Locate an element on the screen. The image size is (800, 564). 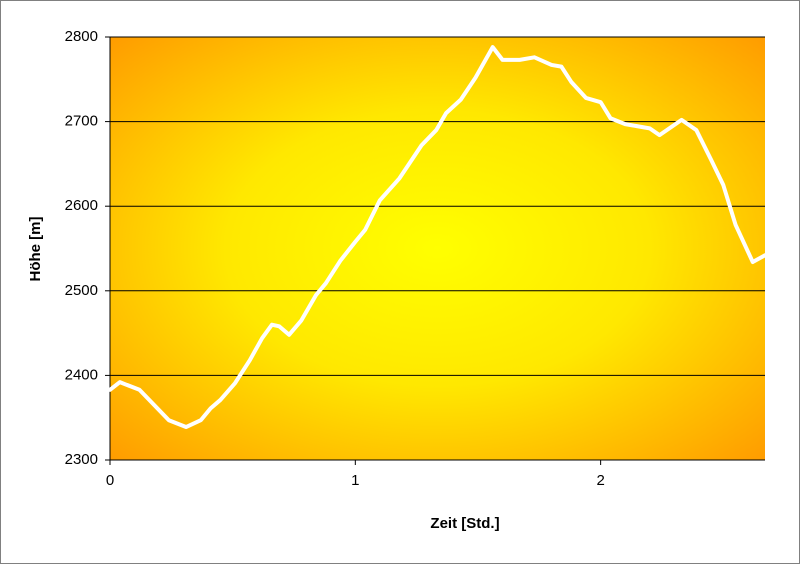
y-tick-label: 2800 is located at coordinates (81, 36).